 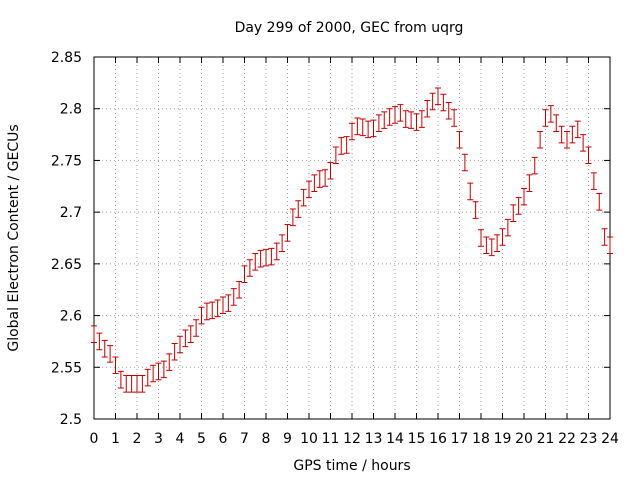 What do you see at coordinates (158, 439) in the screenshot?
I see `x-tick-label: 3` at bounding box center [158, 439].